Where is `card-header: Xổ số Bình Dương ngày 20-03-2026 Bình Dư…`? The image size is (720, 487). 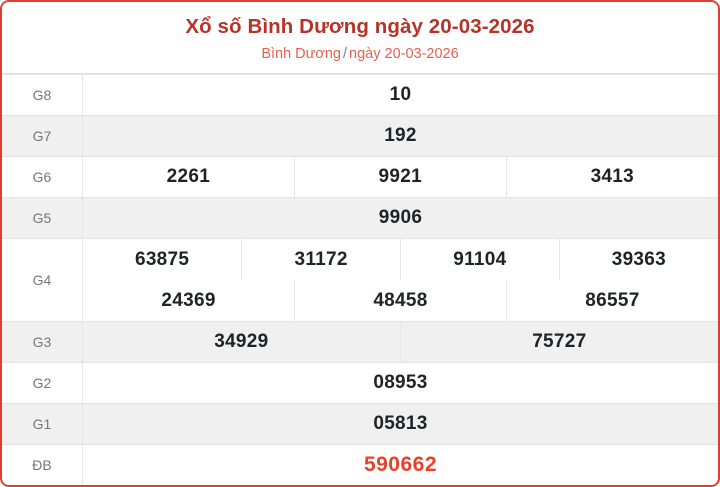
card-header: Xổ số Bình Dương ngày 20-03-2026 Bình Dư… is located at coordinates (360, 38).